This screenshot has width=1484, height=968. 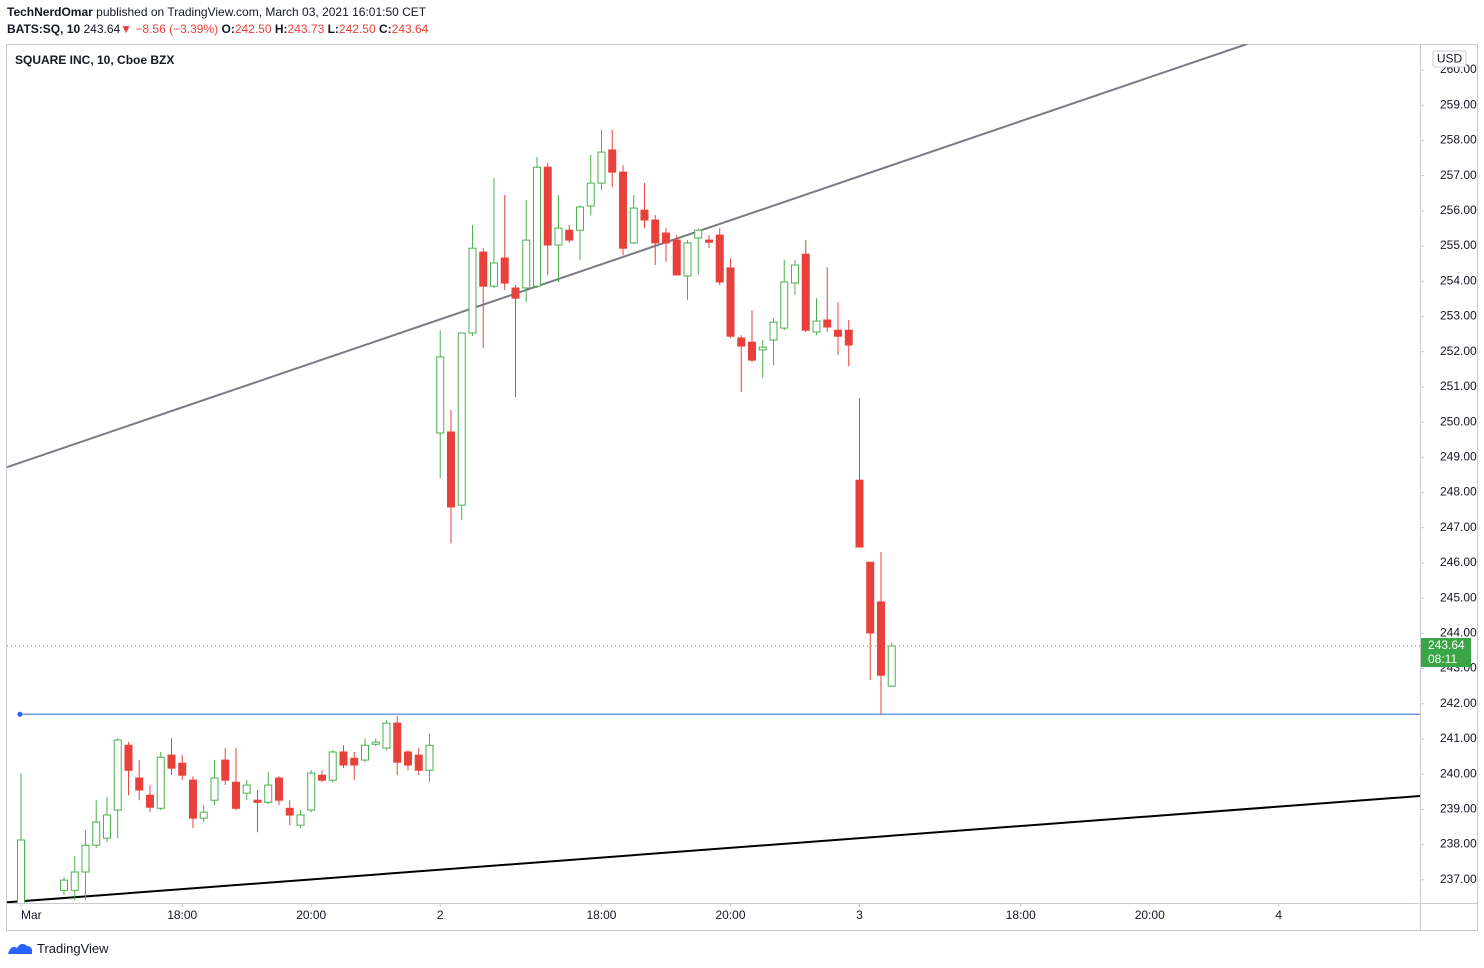 What do you see at coordinates (44, 29) in the screenshot?
I see `symbol: BATS:SQ, 10` at bounding box center [44, 29].